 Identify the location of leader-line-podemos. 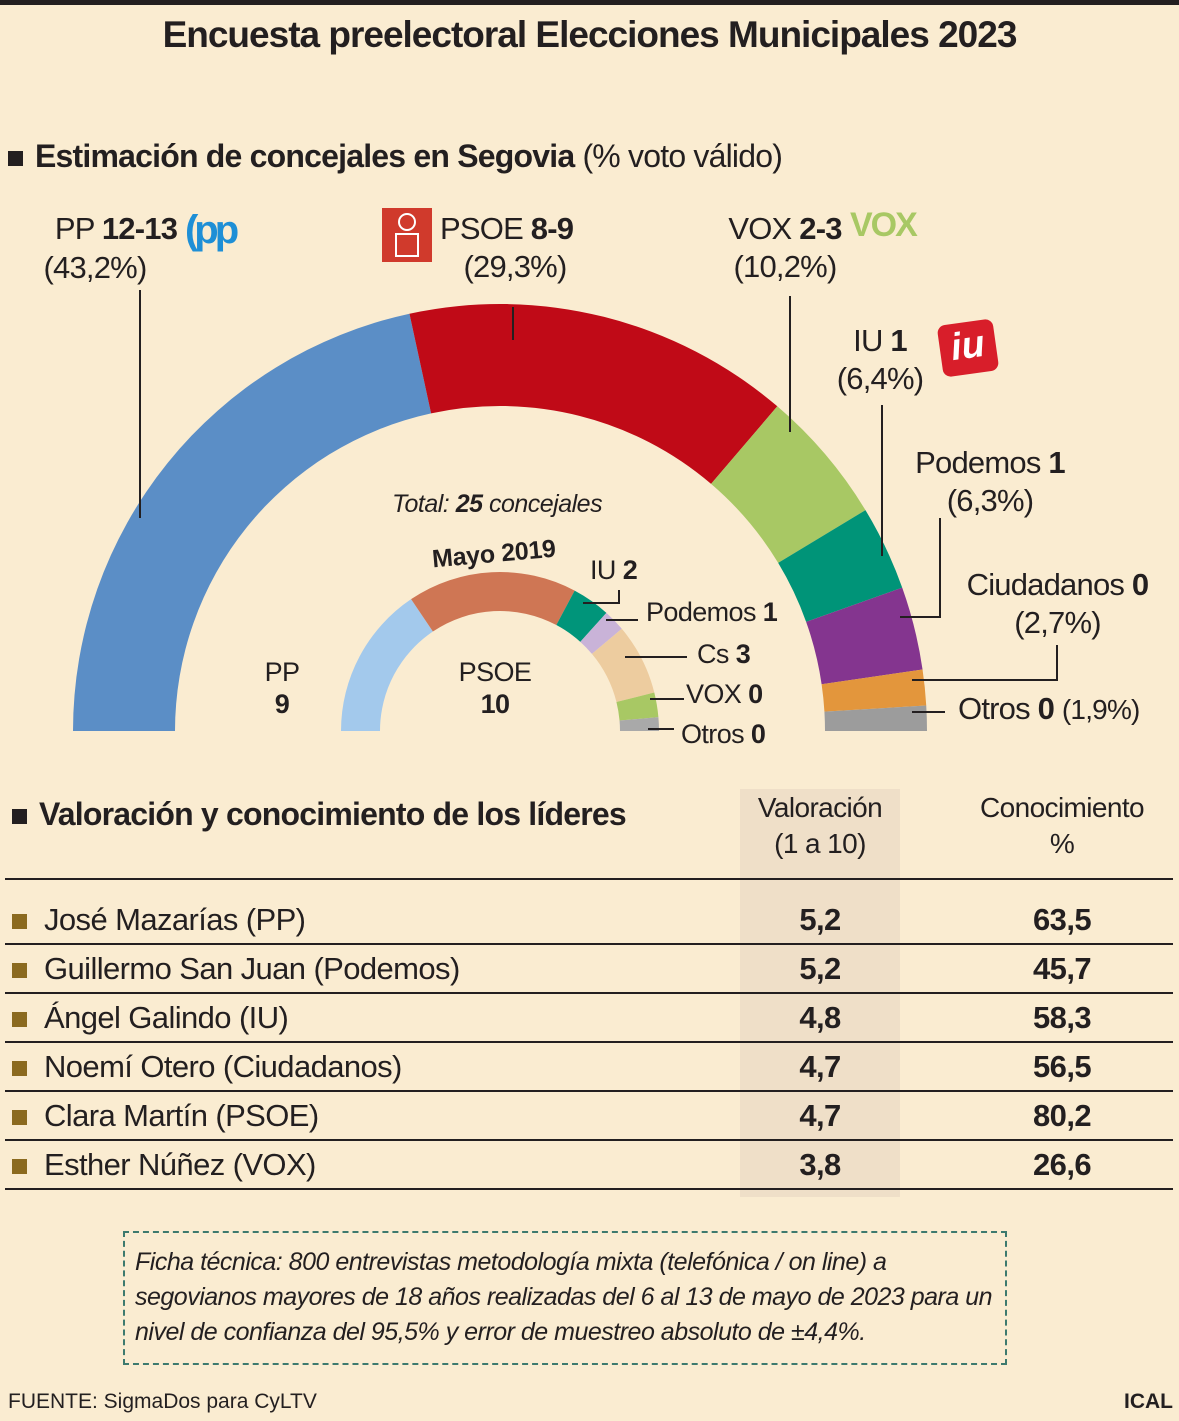
(920, 568).